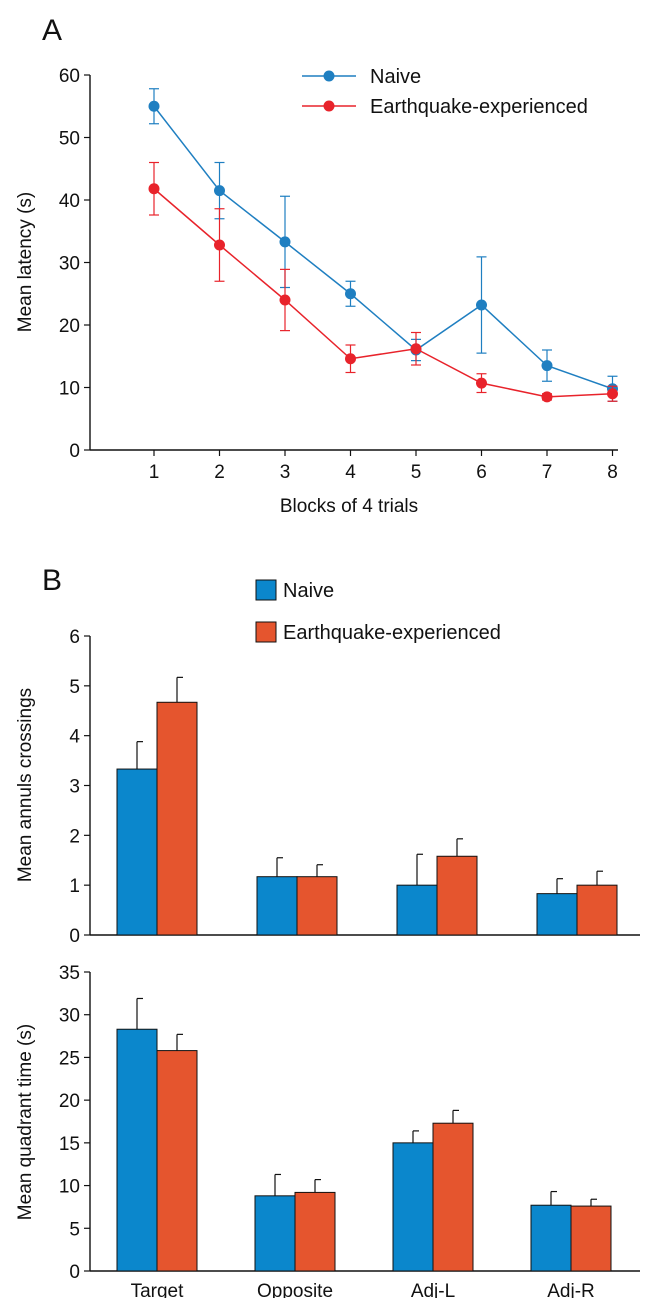 Image resolution: width=657 pixels, height=1298 pixels. Describe the element at coordinates (266, 590) in the screenshot. I see `legend-swatch-naive` at that location.